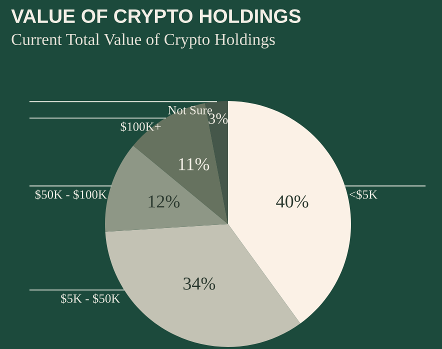 This screenshot has width=442, height=349. What do you see at coordinates (143, 40) in the screenshot?
I see `chart-subtitle: Current Total Value of Crypto Holdings` at bounding box center [143, 40].